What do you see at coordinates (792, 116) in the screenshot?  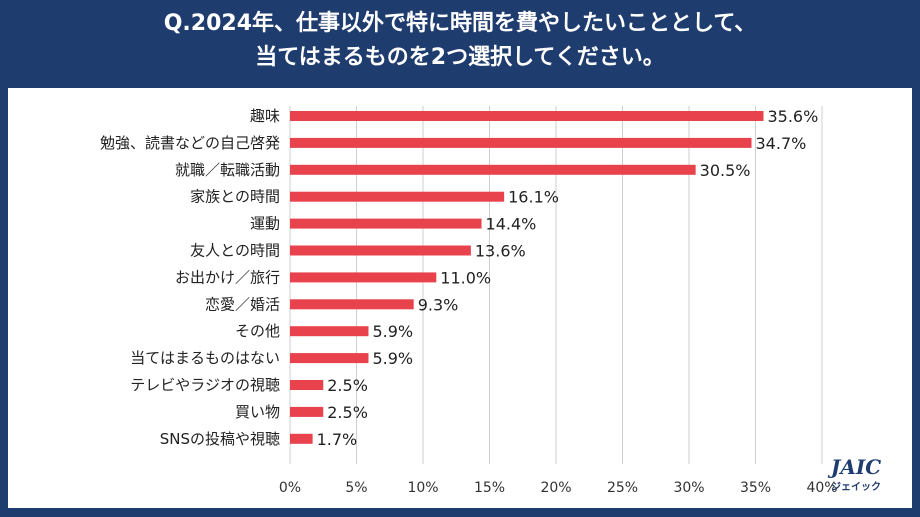 I see `value-label: 35.6%` at bounding box center [792, 116].